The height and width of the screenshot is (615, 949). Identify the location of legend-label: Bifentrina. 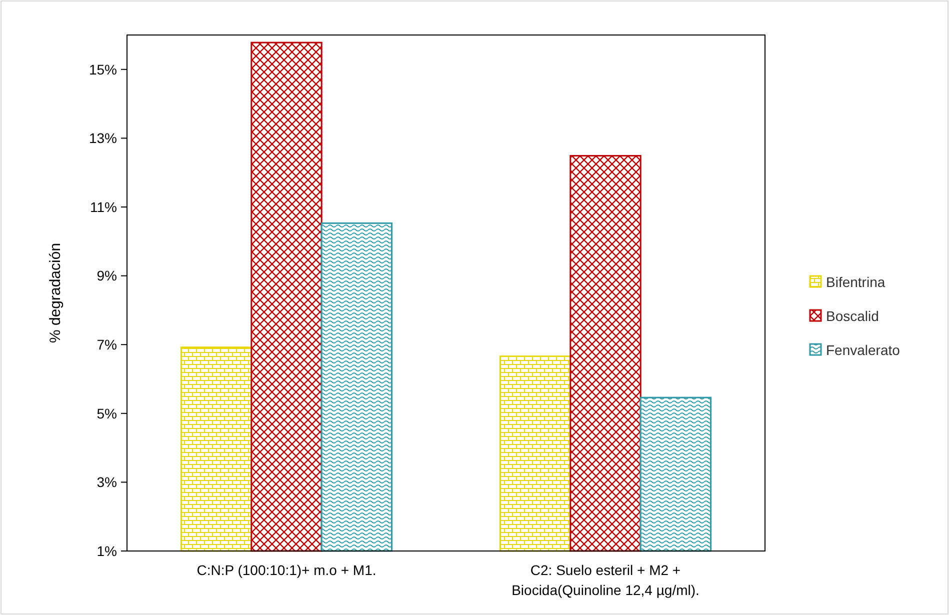
(856, 282).